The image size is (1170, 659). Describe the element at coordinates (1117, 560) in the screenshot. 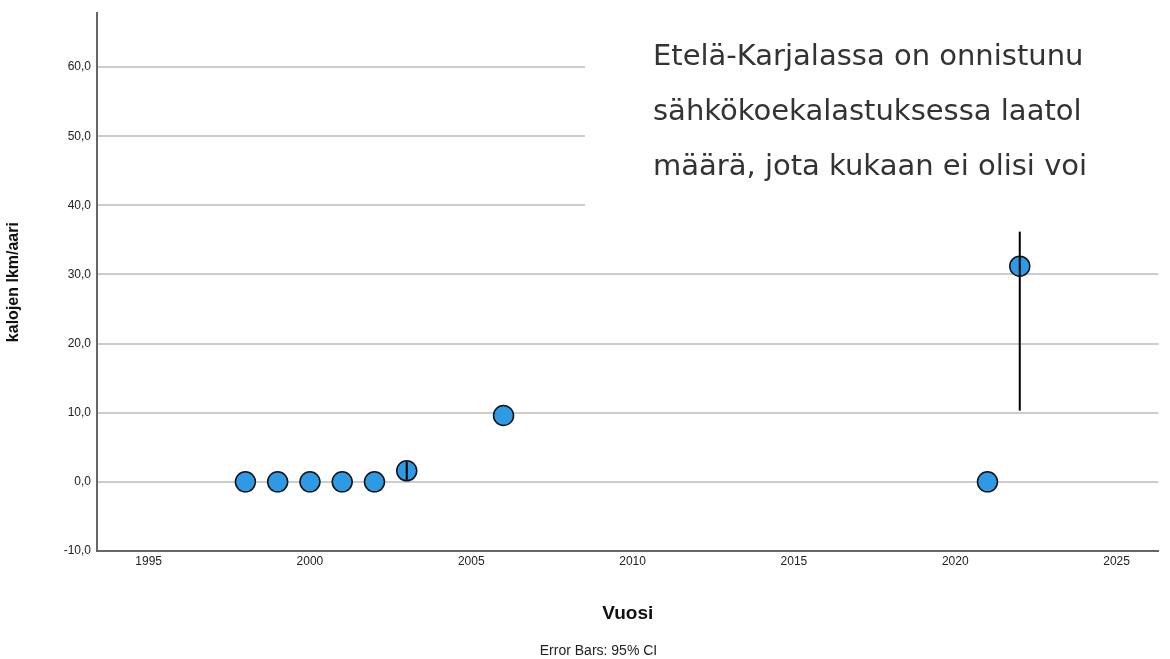

I see `x-tick-label: 2025` at that location.